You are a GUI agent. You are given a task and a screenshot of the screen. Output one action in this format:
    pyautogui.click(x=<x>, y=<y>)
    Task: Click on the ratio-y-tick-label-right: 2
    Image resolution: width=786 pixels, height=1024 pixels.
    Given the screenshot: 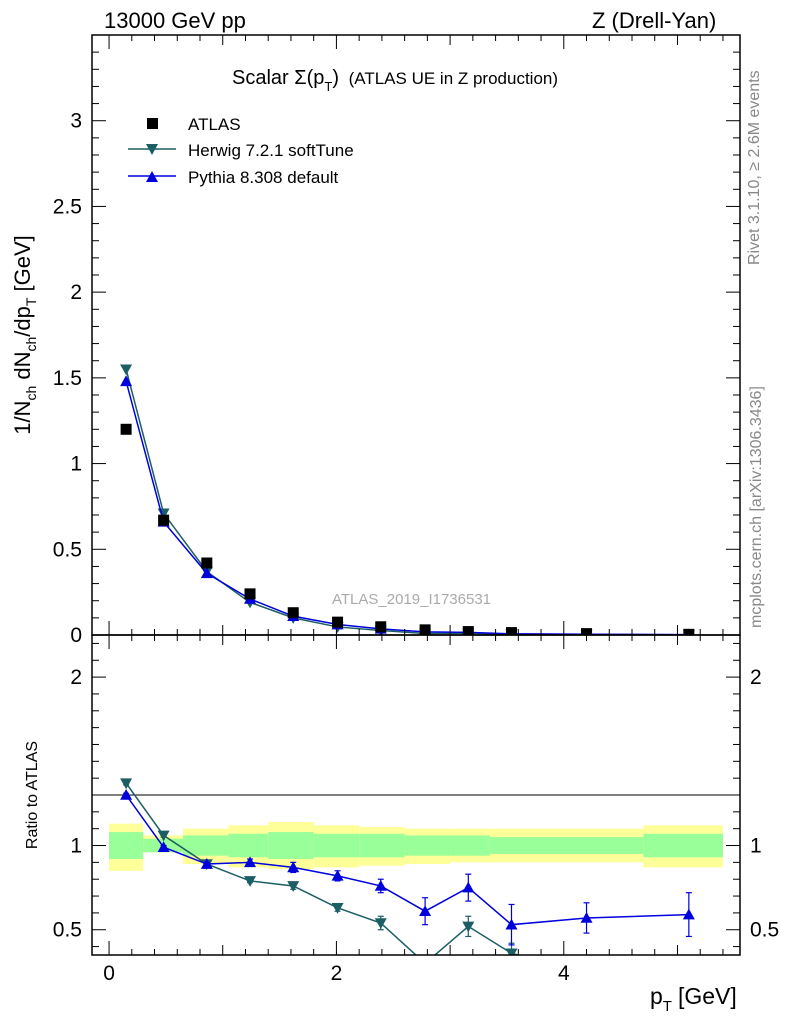 What is the action you would take?
    pyautogui.click(x=756, y=677)
    